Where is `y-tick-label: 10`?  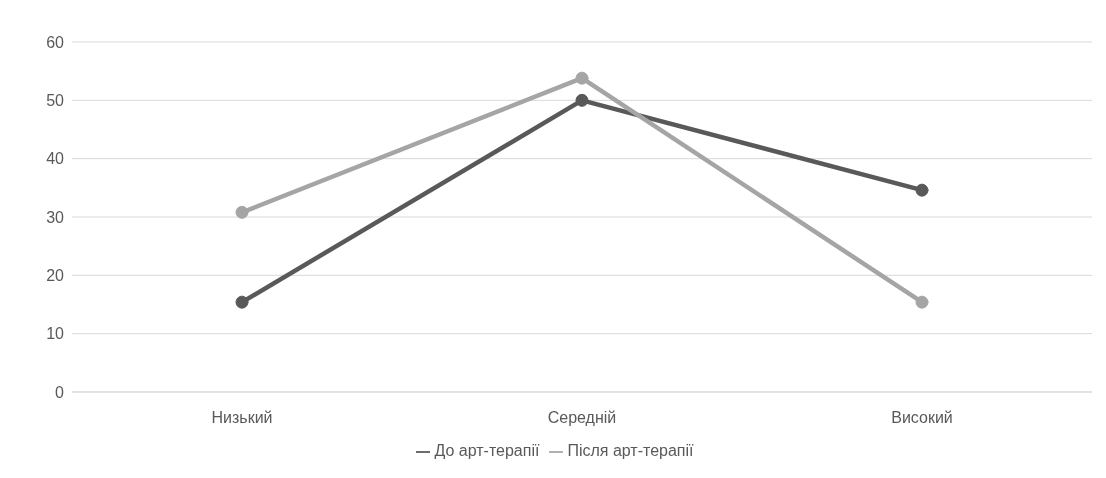 y-tick-label: 10 is located at coordinates (55, 334).